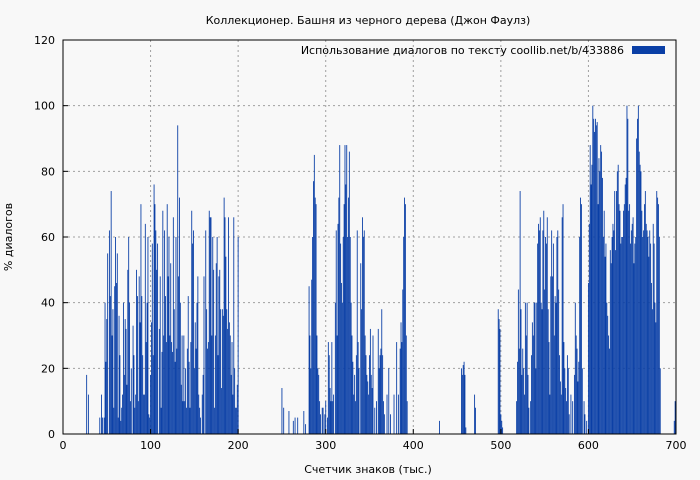  What do you see at coordinates (44, 40) in the screenshot?
I see `y-tick-label: 120` at bounding box center [44, 40].